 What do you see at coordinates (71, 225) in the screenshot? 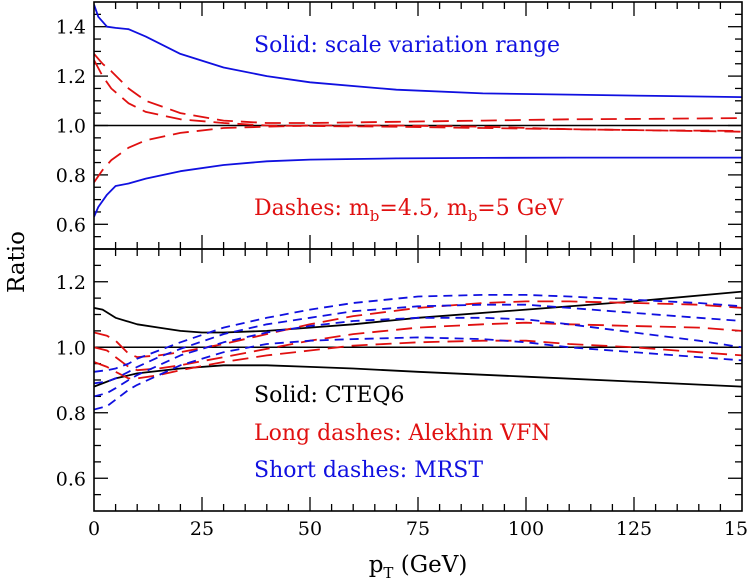
I see `top-y-tick-label: 0.6` at bounding box center [71, 225].